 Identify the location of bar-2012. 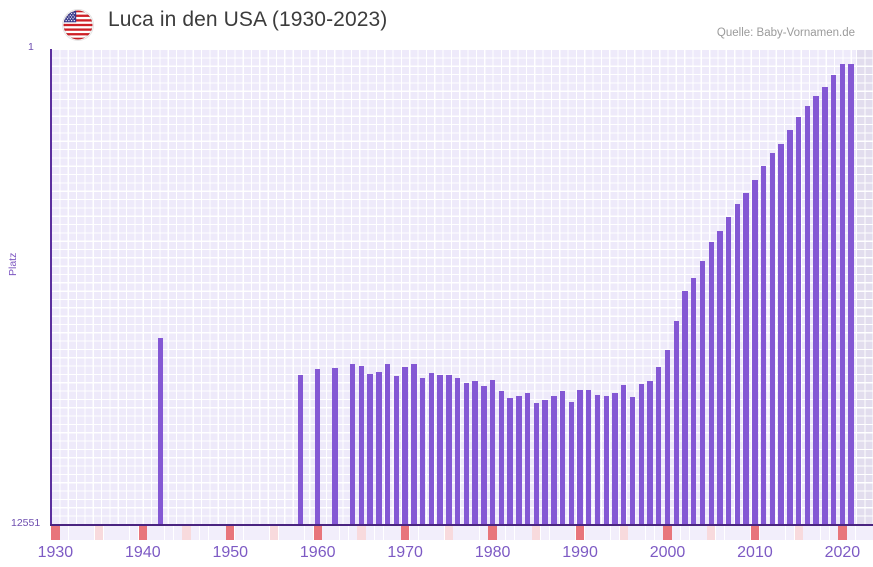
(772, 338).